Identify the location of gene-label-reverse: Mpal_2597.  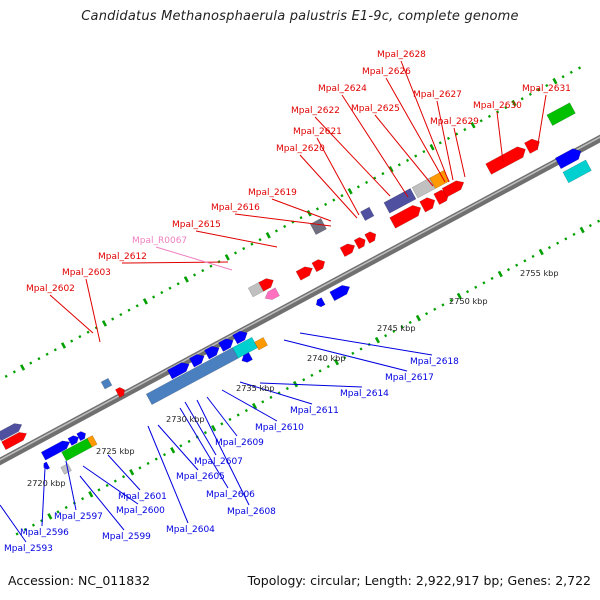
(78, 517).